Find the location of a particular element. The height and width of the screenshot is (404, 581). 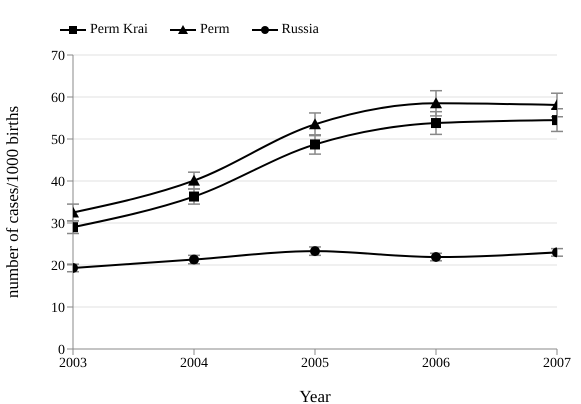

y-tick-label: 70 is located at coordinates (58, 56).